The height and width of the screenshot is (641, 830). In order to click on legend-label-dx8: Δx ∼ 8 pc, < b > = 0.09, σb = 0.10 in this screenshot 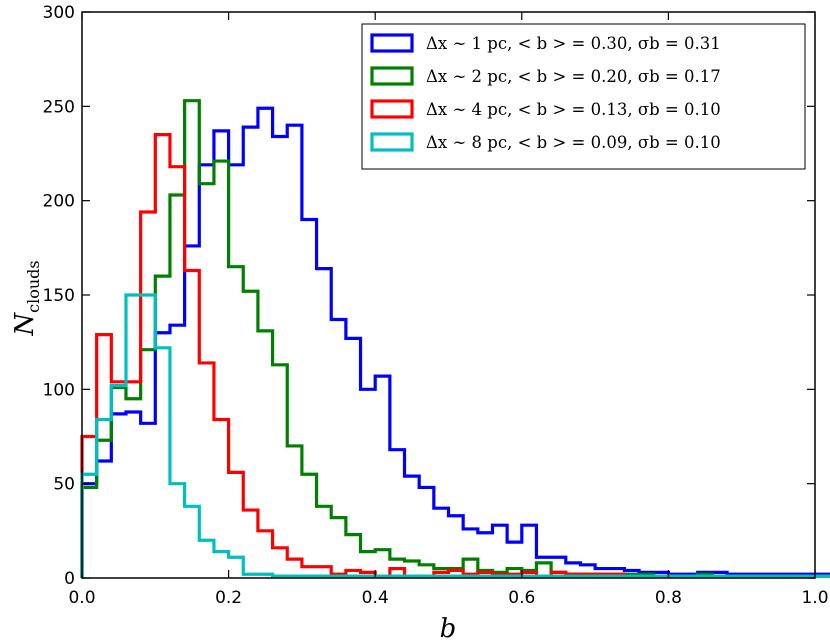, I will do `click(573, 142)`.